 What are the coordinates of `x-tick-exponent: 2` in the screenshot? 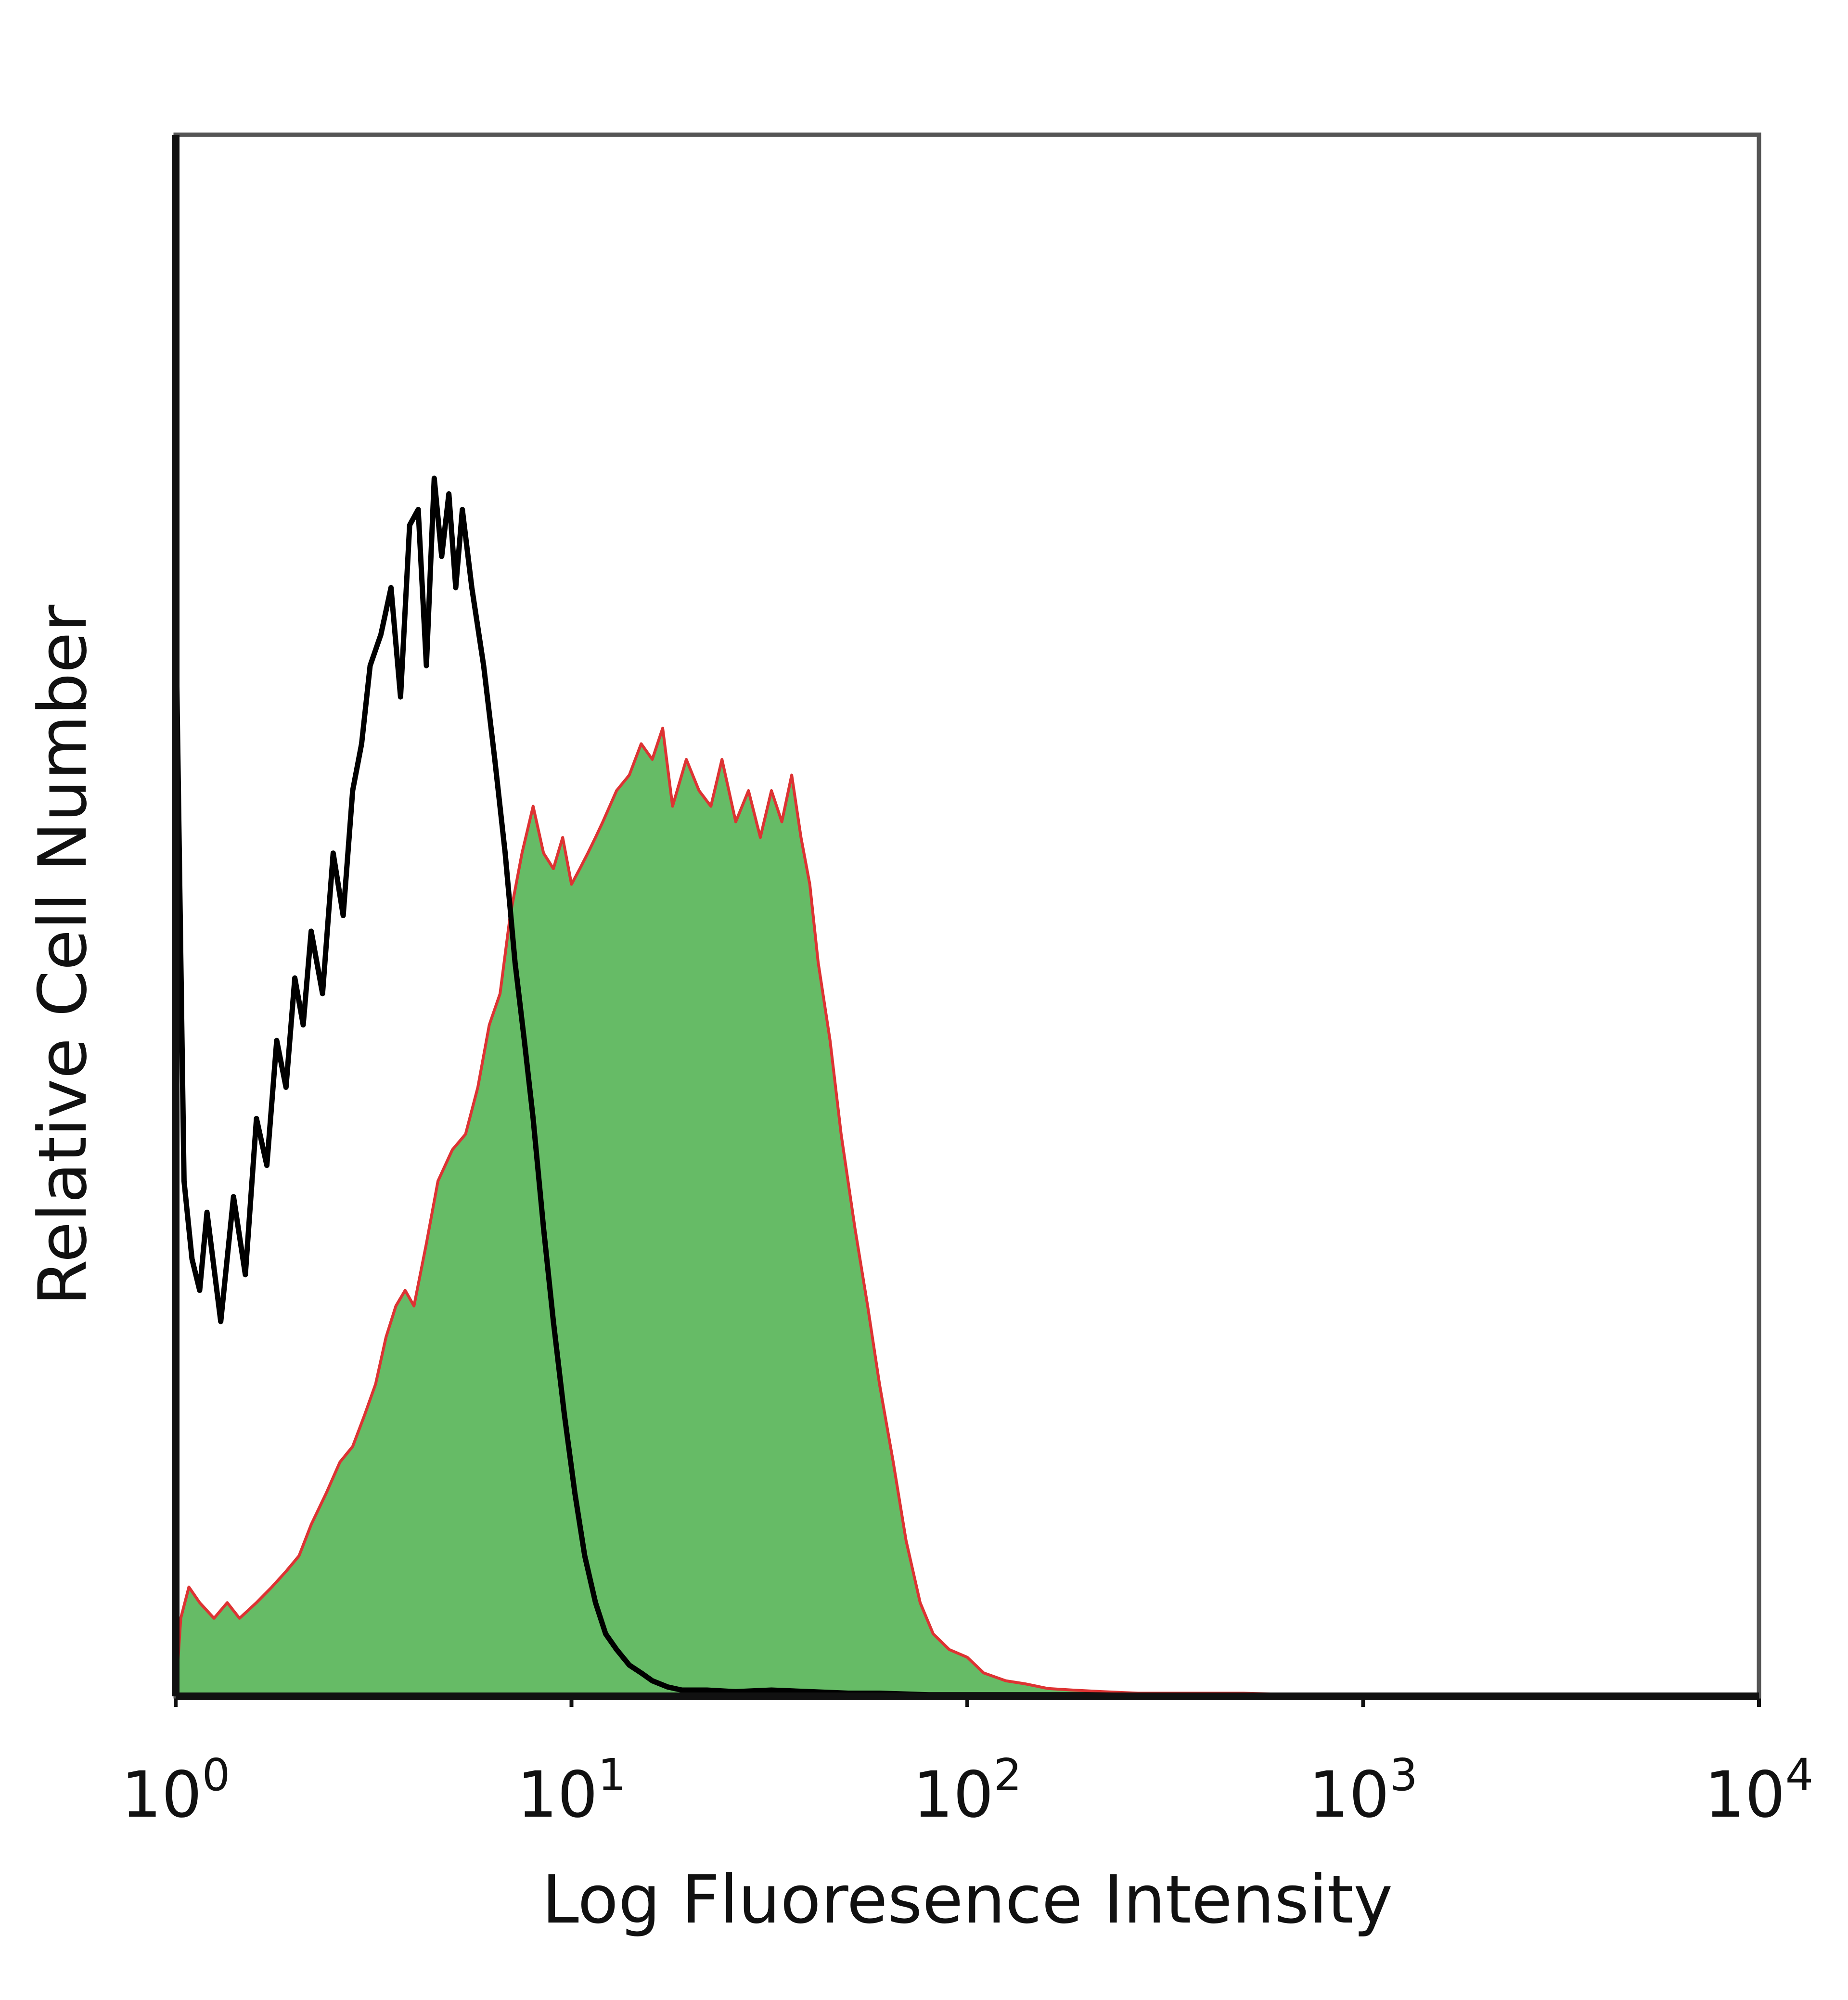 It's located at (1008, 1775).